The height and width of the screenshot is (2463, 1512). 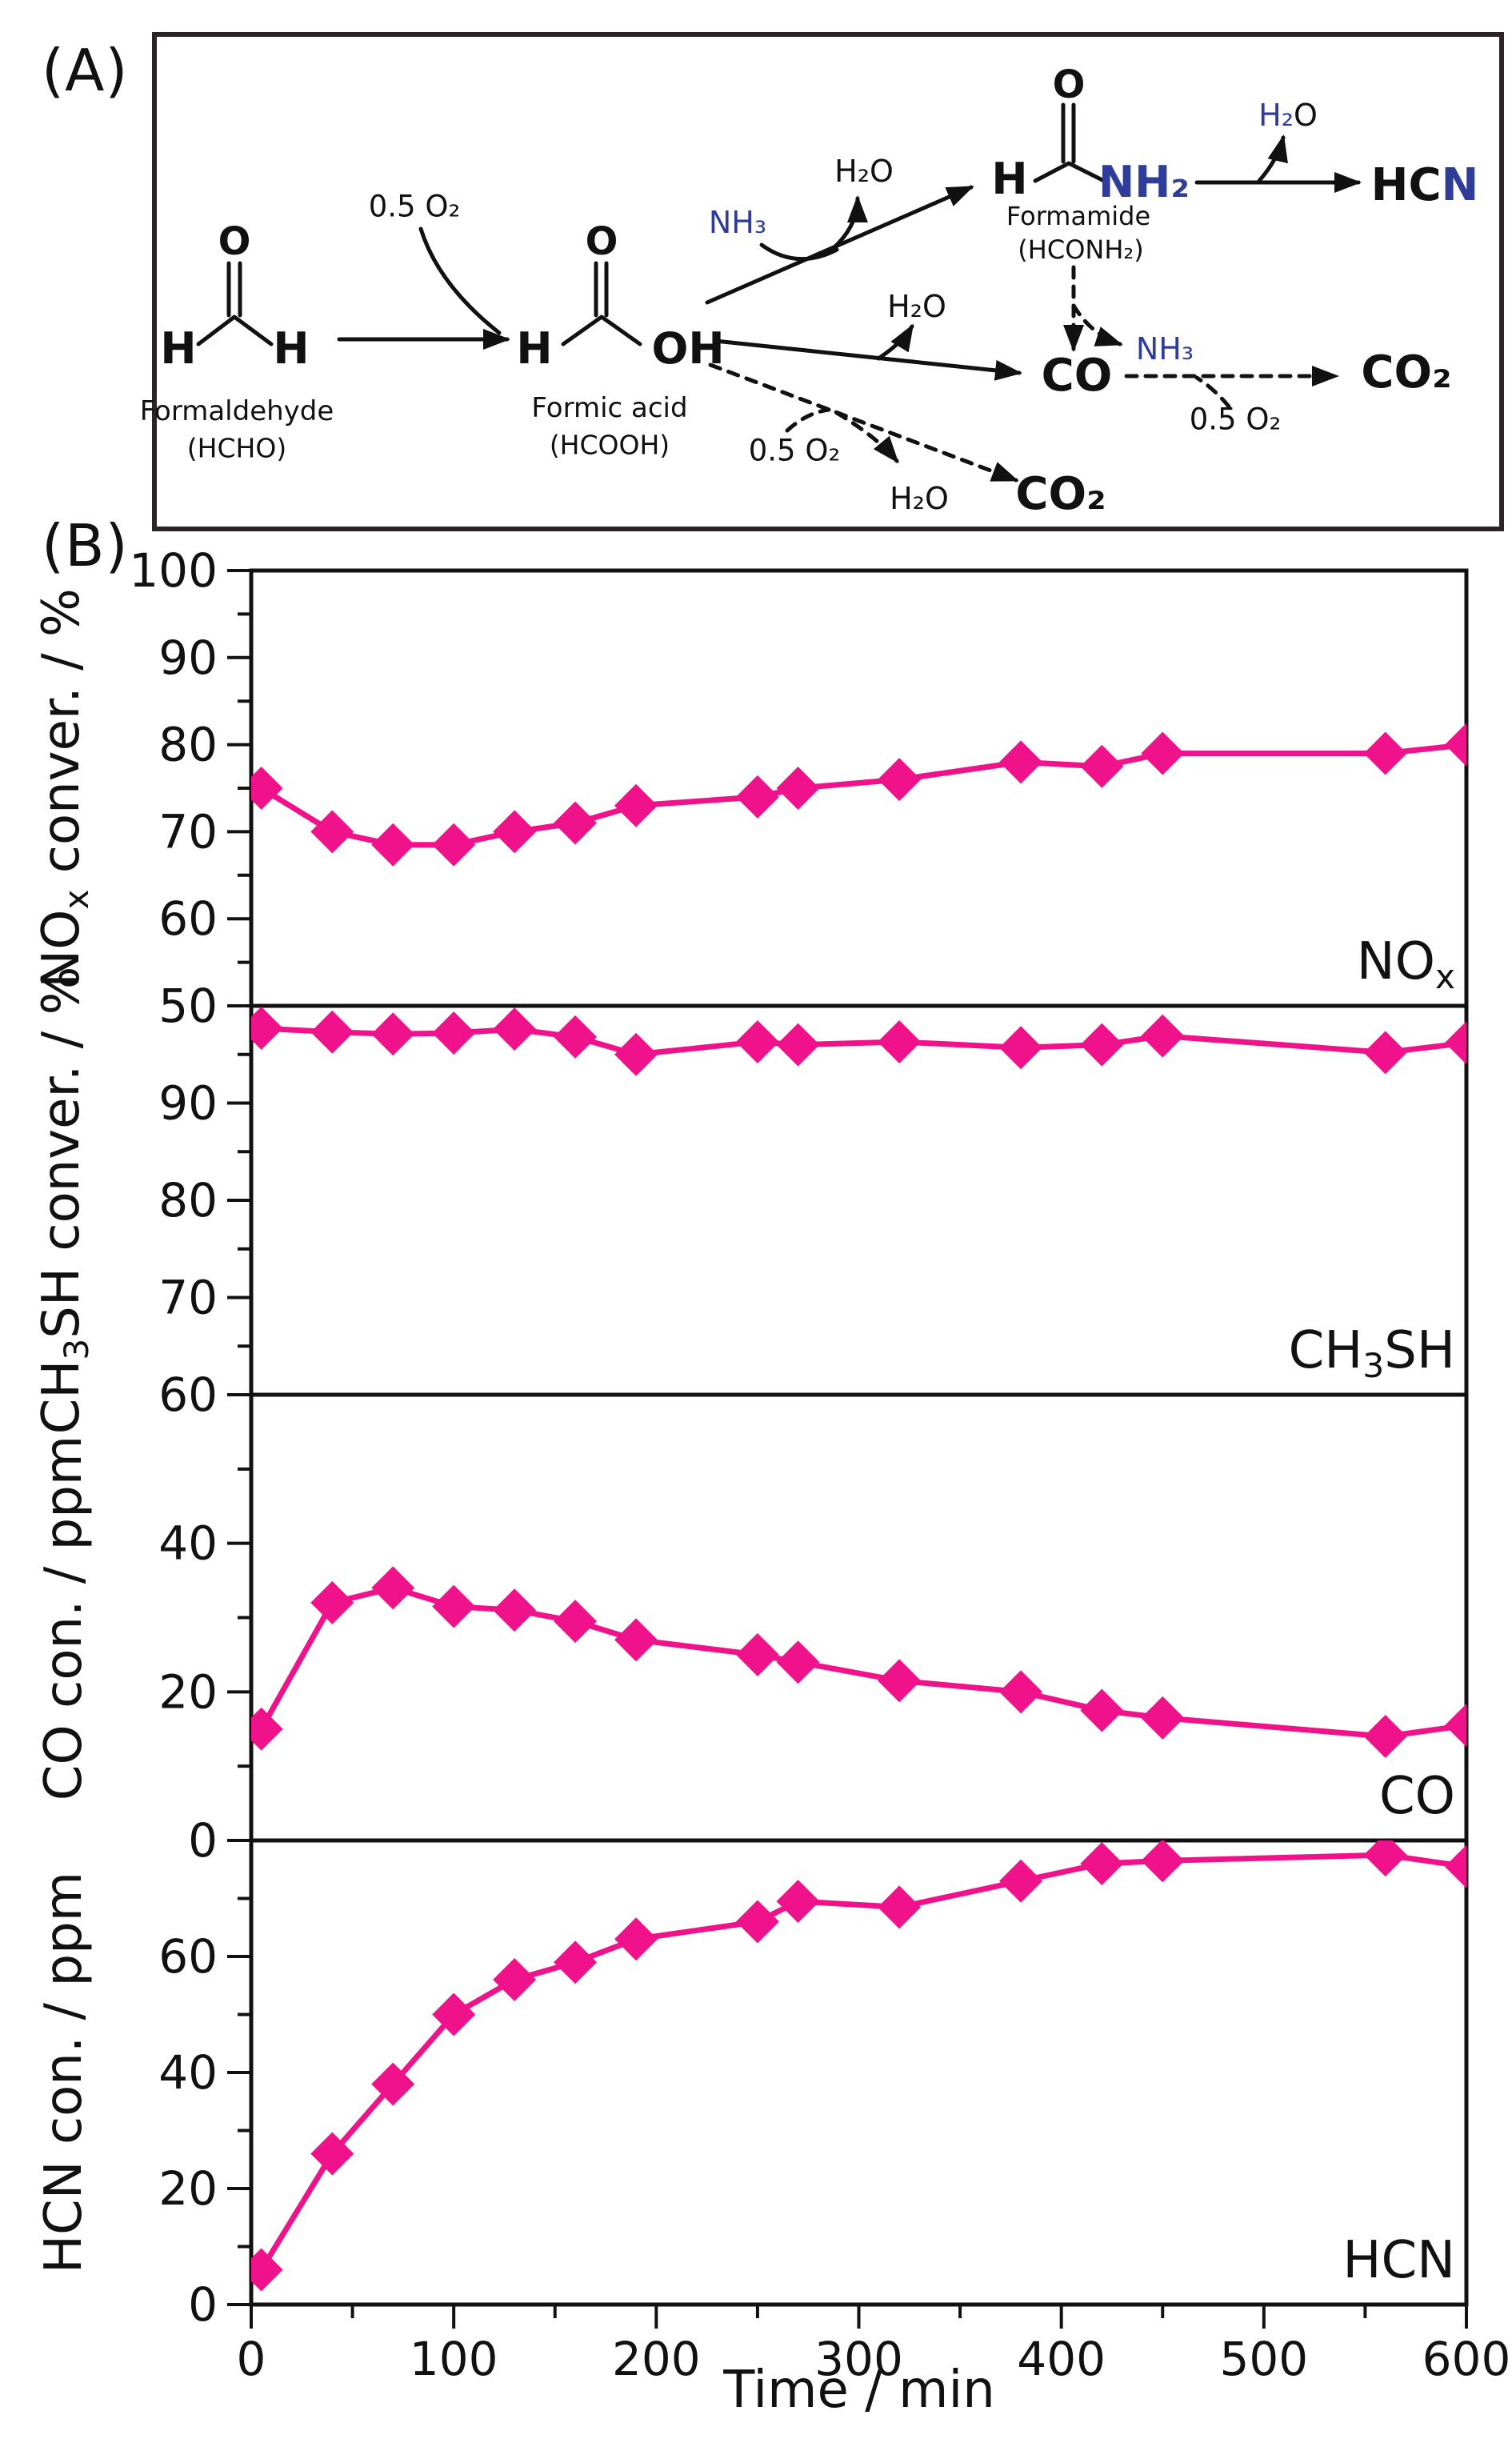 I want to click on curve-h2o-right, so click(x=1272, y=158).